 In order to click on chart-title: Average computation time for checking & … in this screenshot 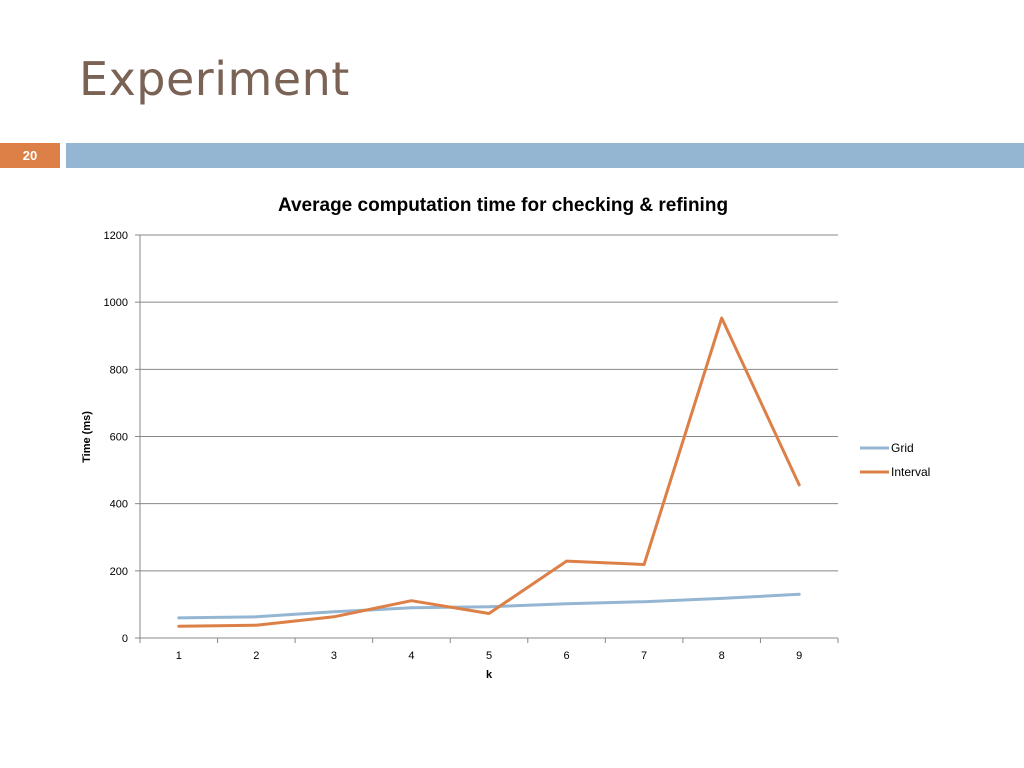, I will do `click(503, 205)`.